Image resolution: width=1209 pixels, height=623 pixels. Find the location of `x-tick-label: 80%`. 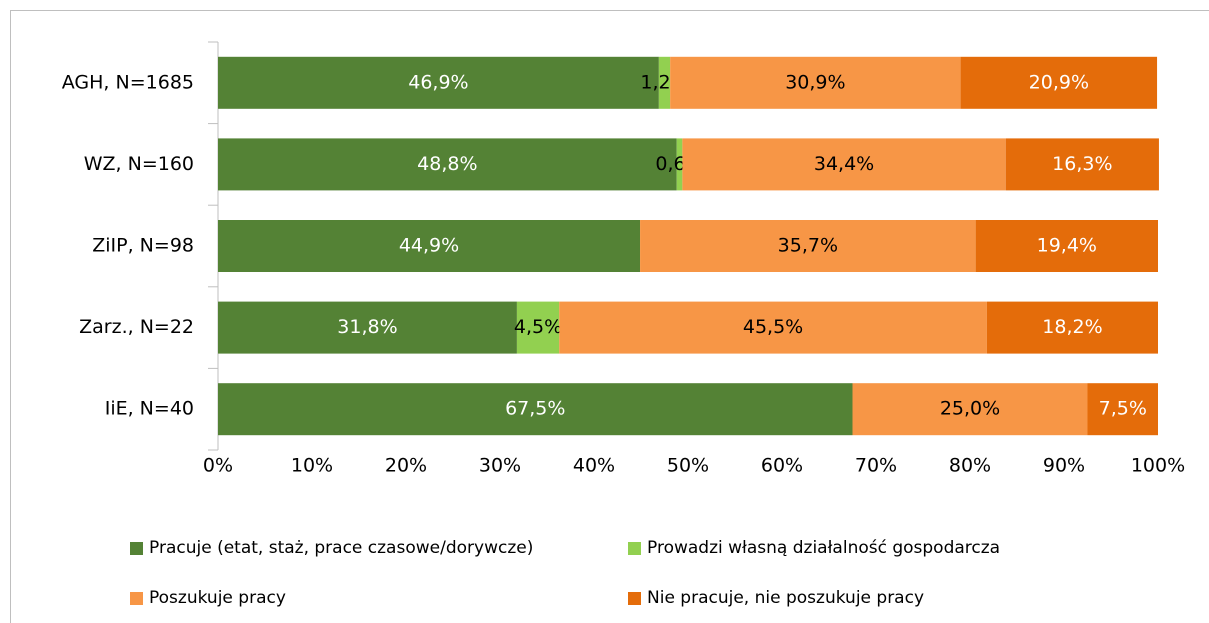

x-tick-label: 80% is located at coordinates (970, 466).